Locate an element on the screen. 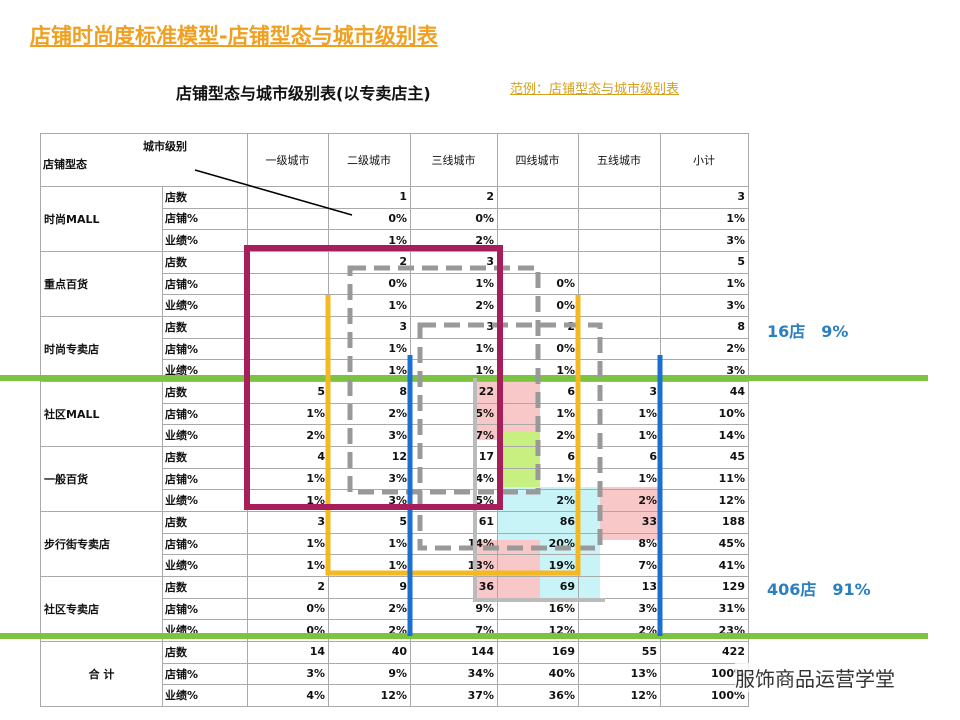 The image size is (960, 720). row-group: 时尚MALL is located at coordinates (101, 219).